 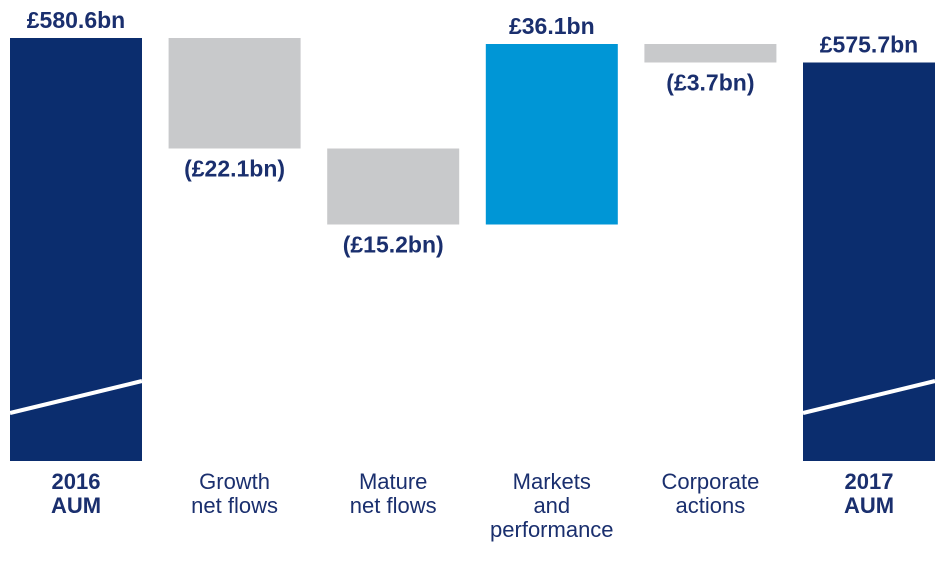 What do you see at coordinates (710, 83) in the screenshot?
I see `value-label: (£3.7bn)` at bounding box center [710, 83].